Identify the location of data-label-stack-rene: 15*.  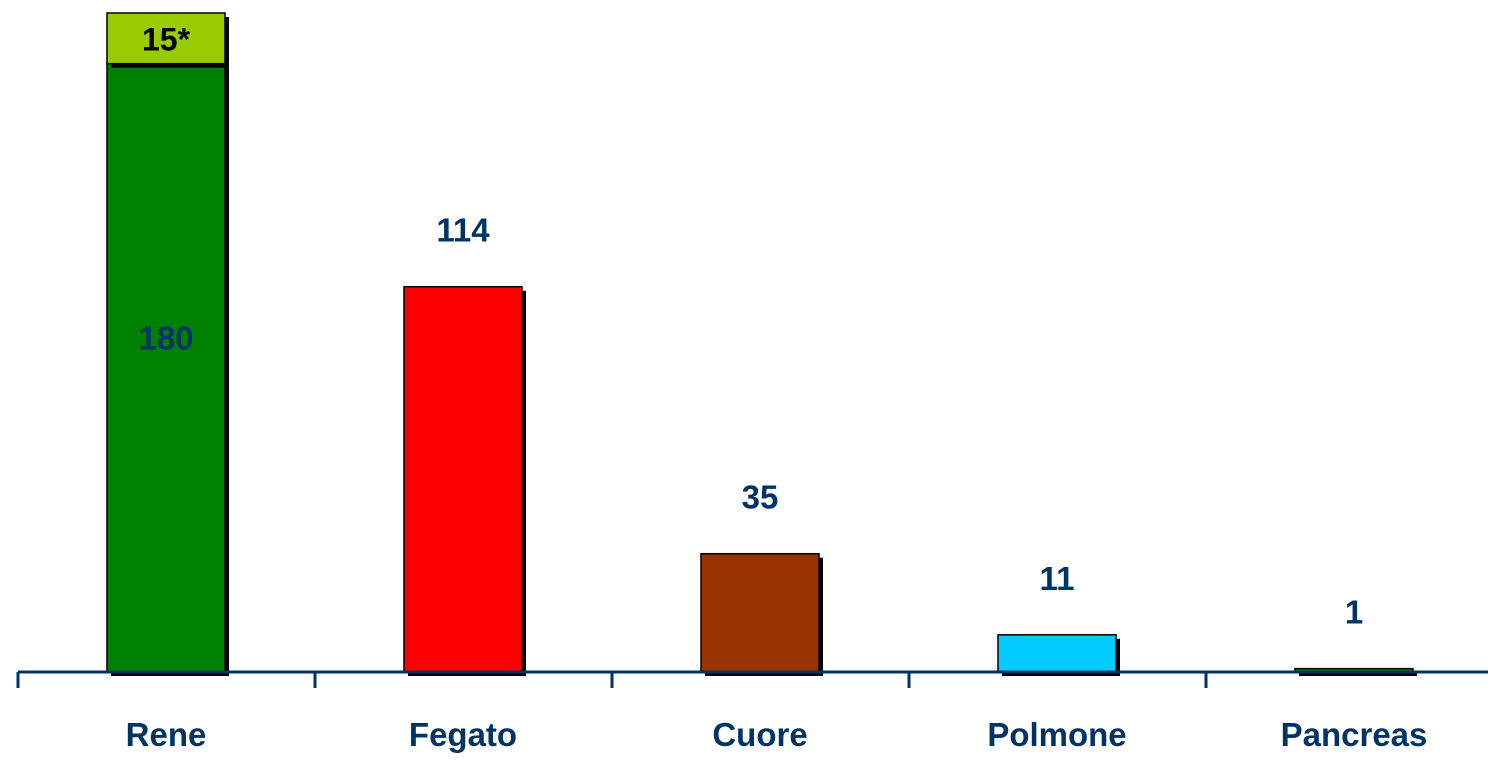
(166, 39).